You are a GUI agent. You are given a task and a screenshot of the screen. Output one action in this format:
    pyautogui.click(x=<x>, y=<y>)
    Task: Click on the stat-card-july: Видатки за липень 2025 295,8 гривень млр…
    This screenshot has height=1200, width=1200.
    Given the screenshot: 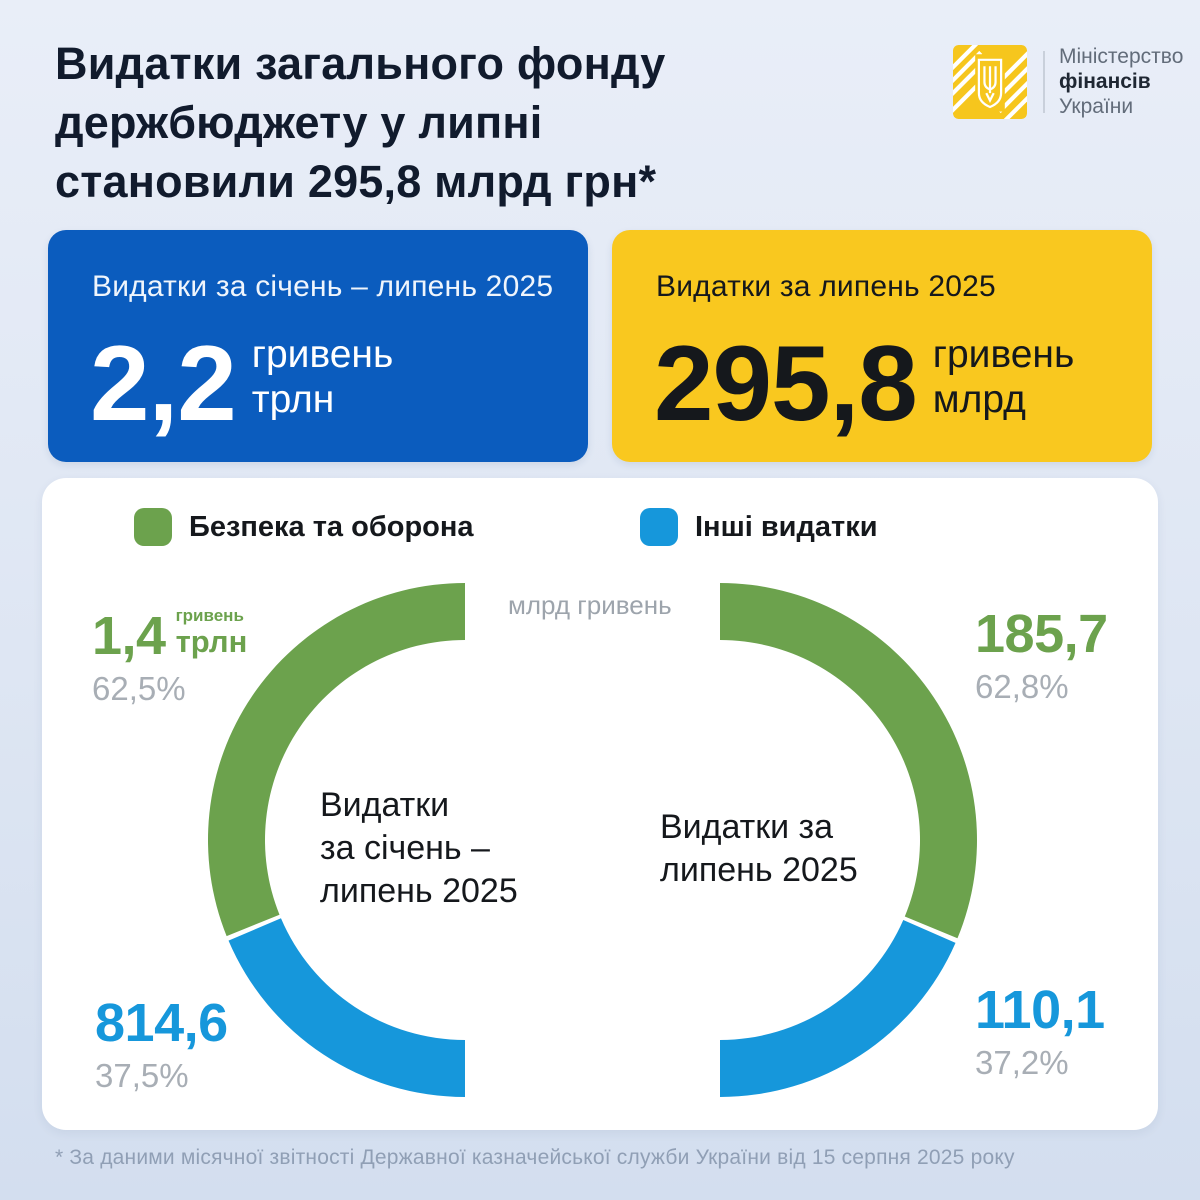 What is the action you would take?
    pyautogui.click(x=882, y=346)
    